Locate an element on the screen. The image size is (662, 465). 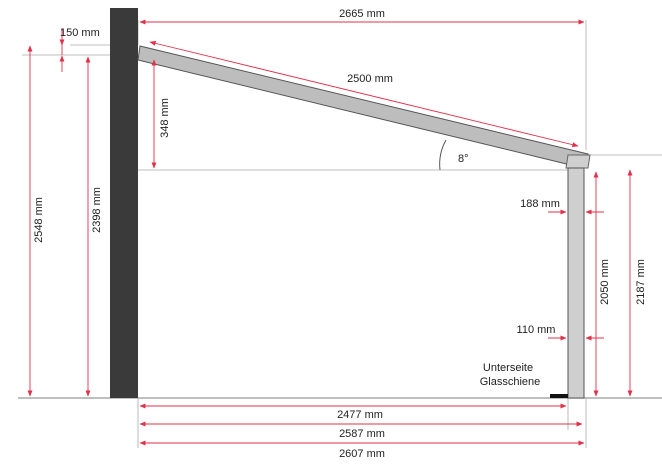
dim-rafter-length: 2500 mm is located at coordinates (370, 79).